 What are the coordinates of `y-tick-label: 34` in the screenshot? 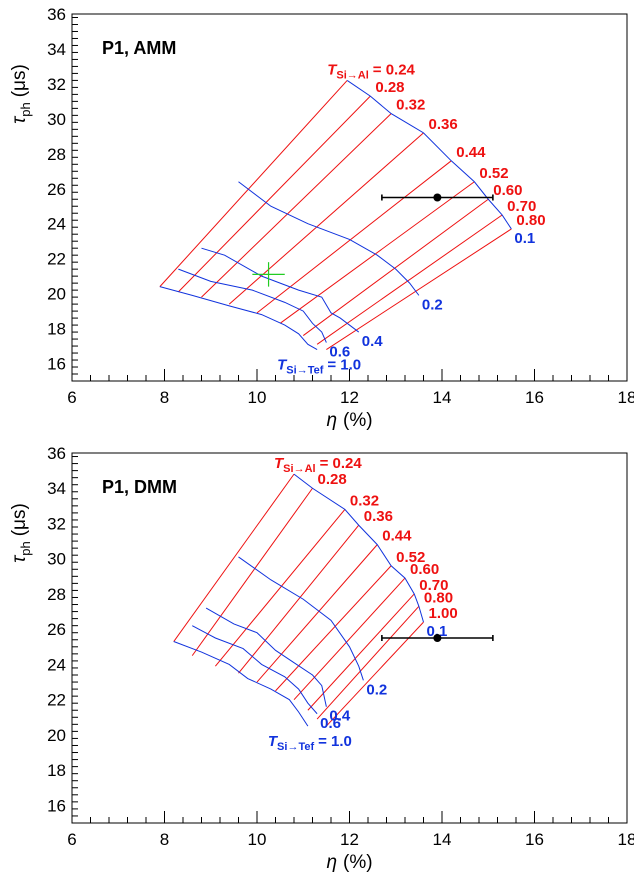 It's located at (56, 49).